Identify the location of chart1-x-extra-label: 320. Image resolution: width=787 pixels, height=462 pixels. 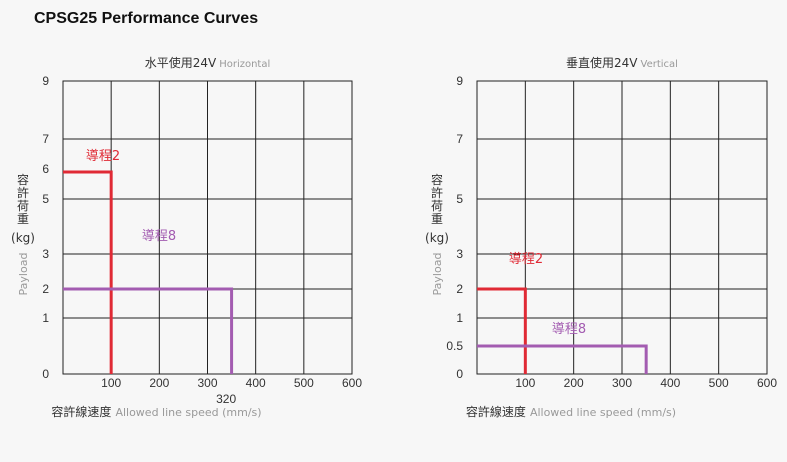
(226, 399).